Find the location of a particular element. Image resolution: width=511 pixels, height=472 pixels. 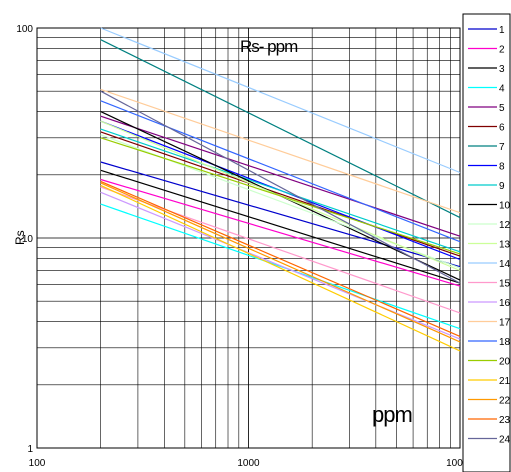

y-tick-label: 1 is located at coordinates (30, 449).